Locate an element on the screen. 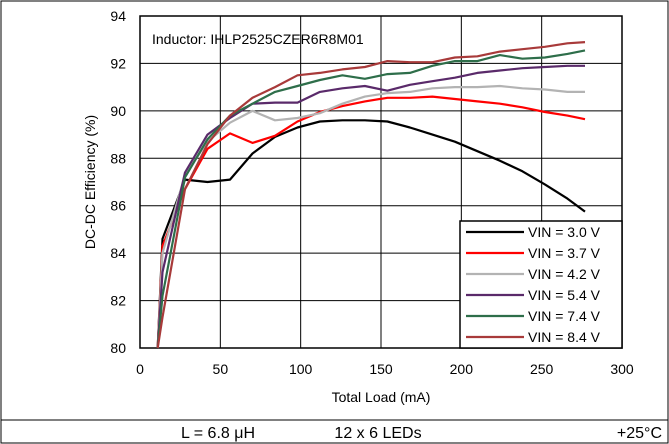 The width and height of the screenshot is (669, 444). y-tick-label: 92 is located at coordinates (118, 63).